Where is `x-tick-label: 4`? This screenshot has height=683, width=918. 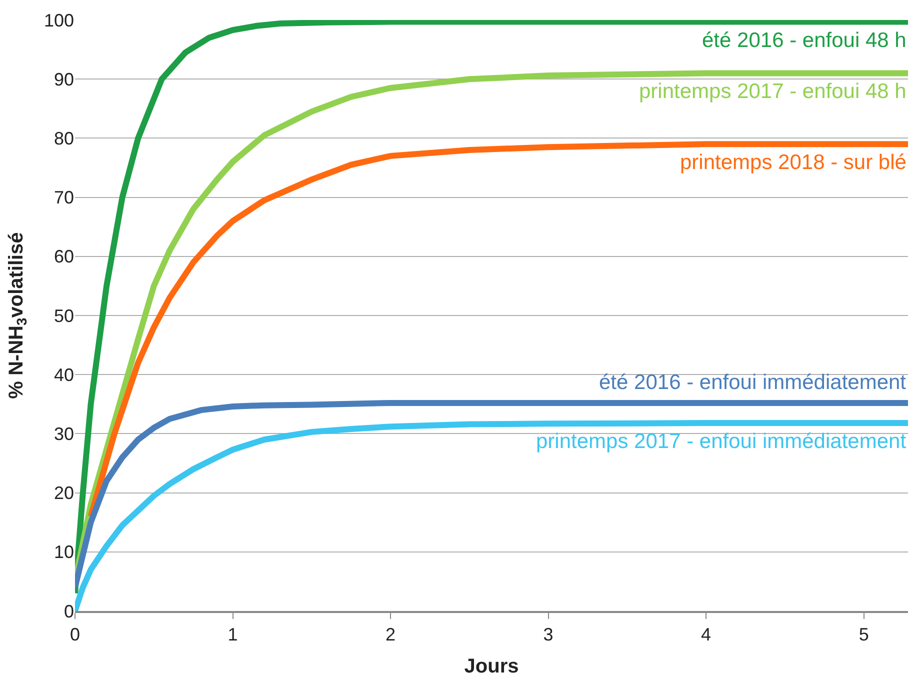
x-tick-label: 4 is located at coordinates (706, 634).